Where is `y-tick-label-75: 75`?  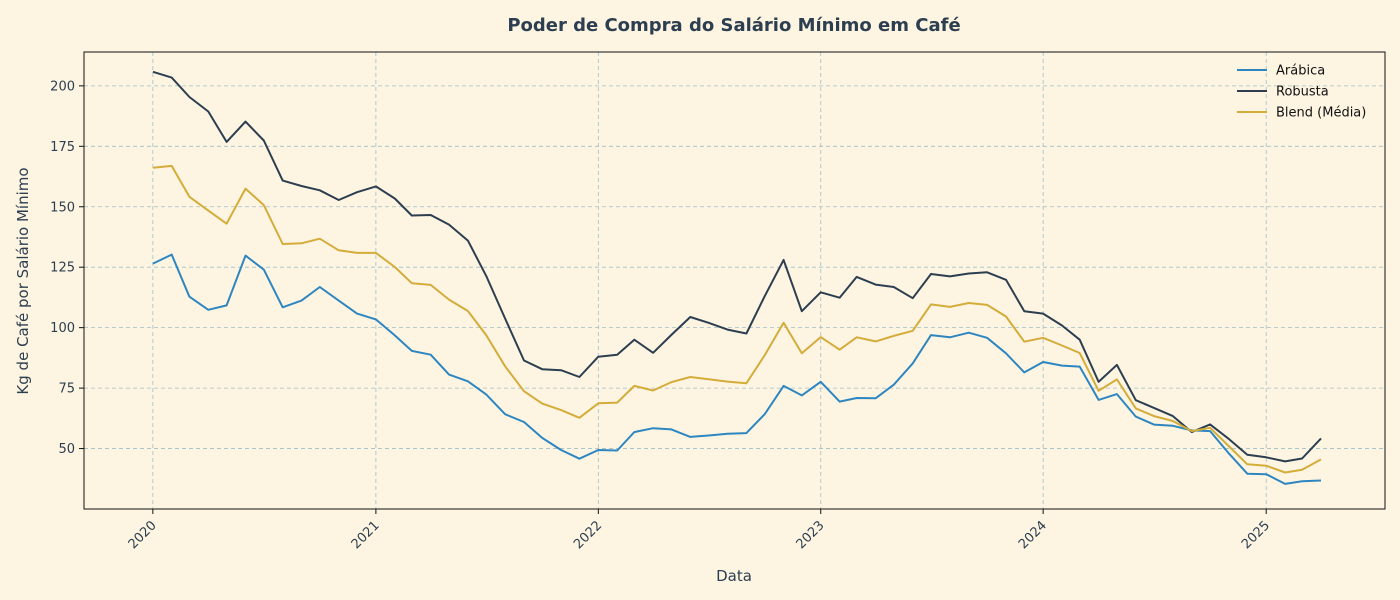
y-tick-label-75: 75 is located at coordinates (66, 389).